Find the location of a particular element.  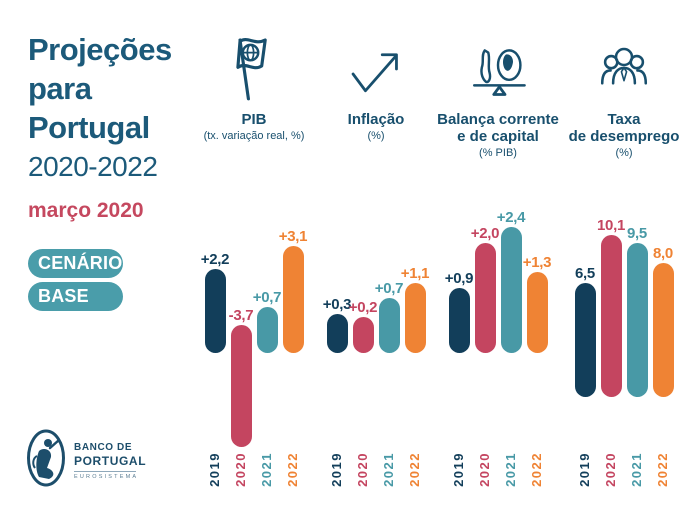

bar-infla-o-2020 is located at coordinates (363, 335).